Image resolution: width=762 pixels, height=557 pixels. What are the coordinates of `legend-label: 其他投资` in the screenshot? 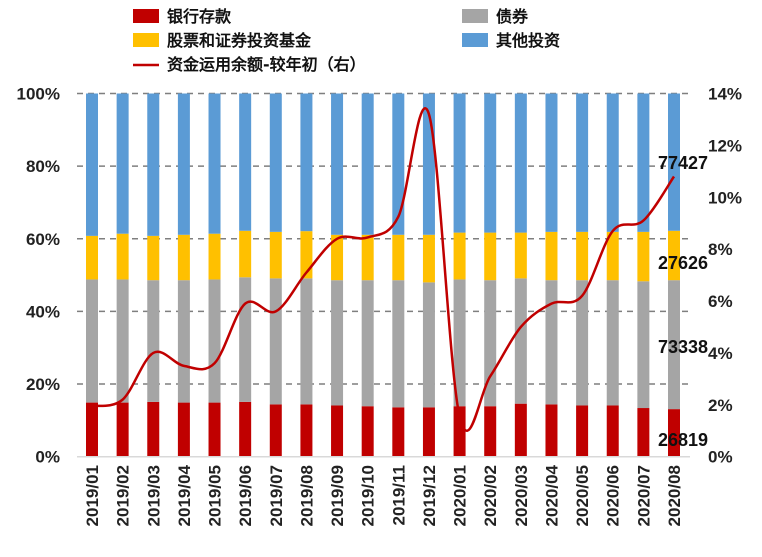 It's located at (528, 40).